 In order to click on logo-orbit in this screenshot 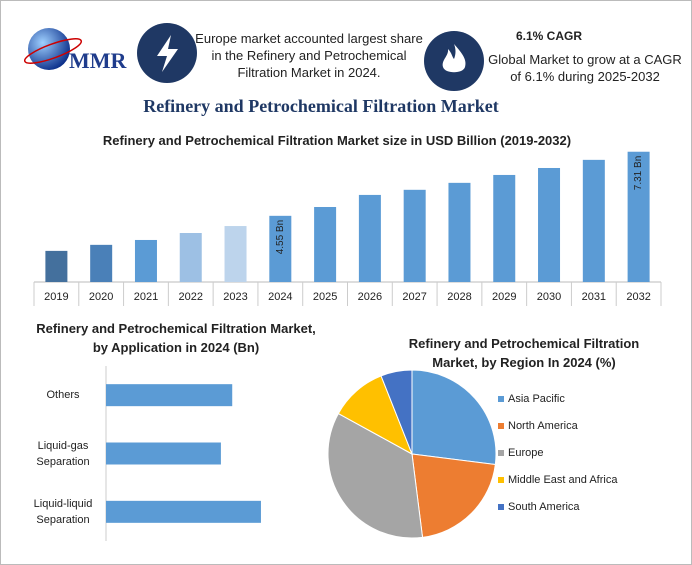, I will do `click(53, 51)`.